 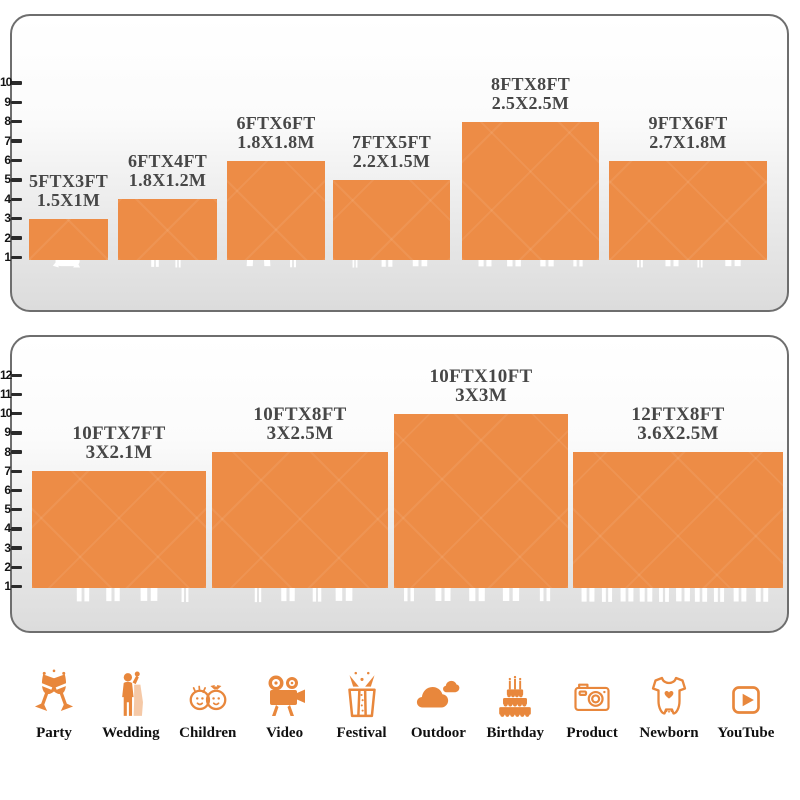 What do you see at coordinates (276, 122) in the screenshot?
I see `backdrop-size-ft: 6FTX6FT` at bounding box center [276, 122].